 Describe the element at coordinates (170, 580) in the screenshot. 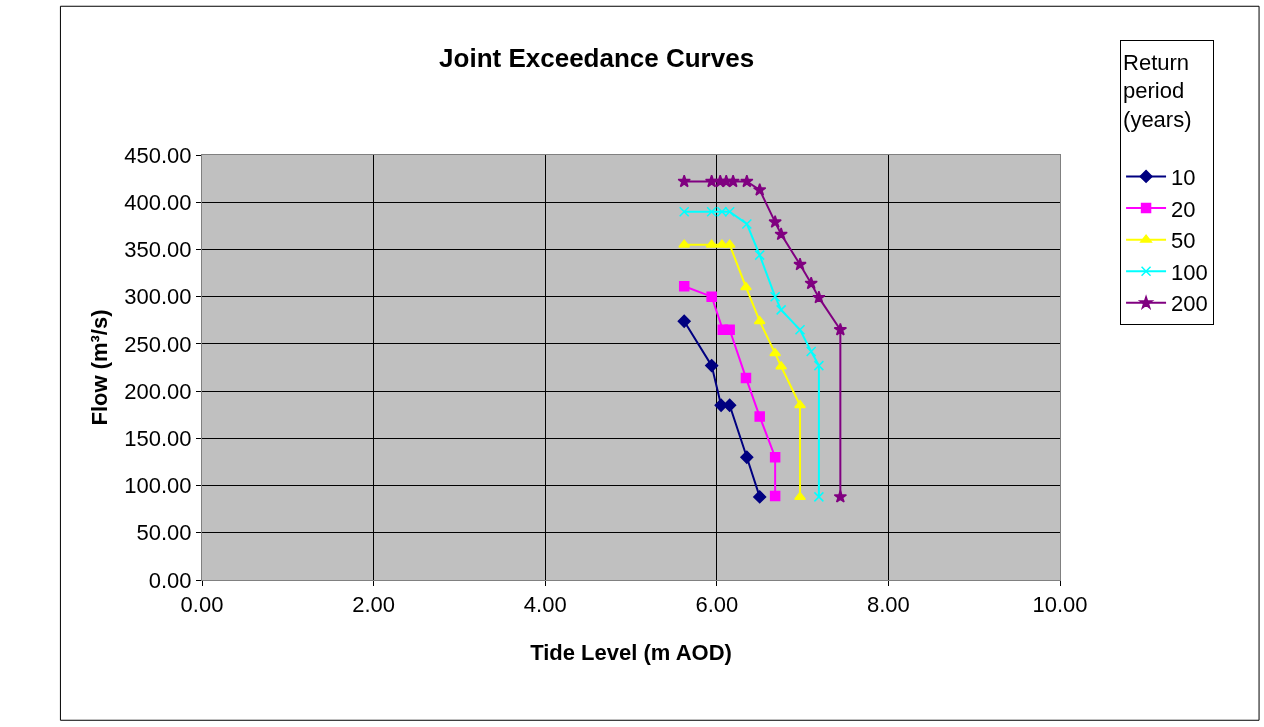

I see `y-tick-label: 0.00` at that location.